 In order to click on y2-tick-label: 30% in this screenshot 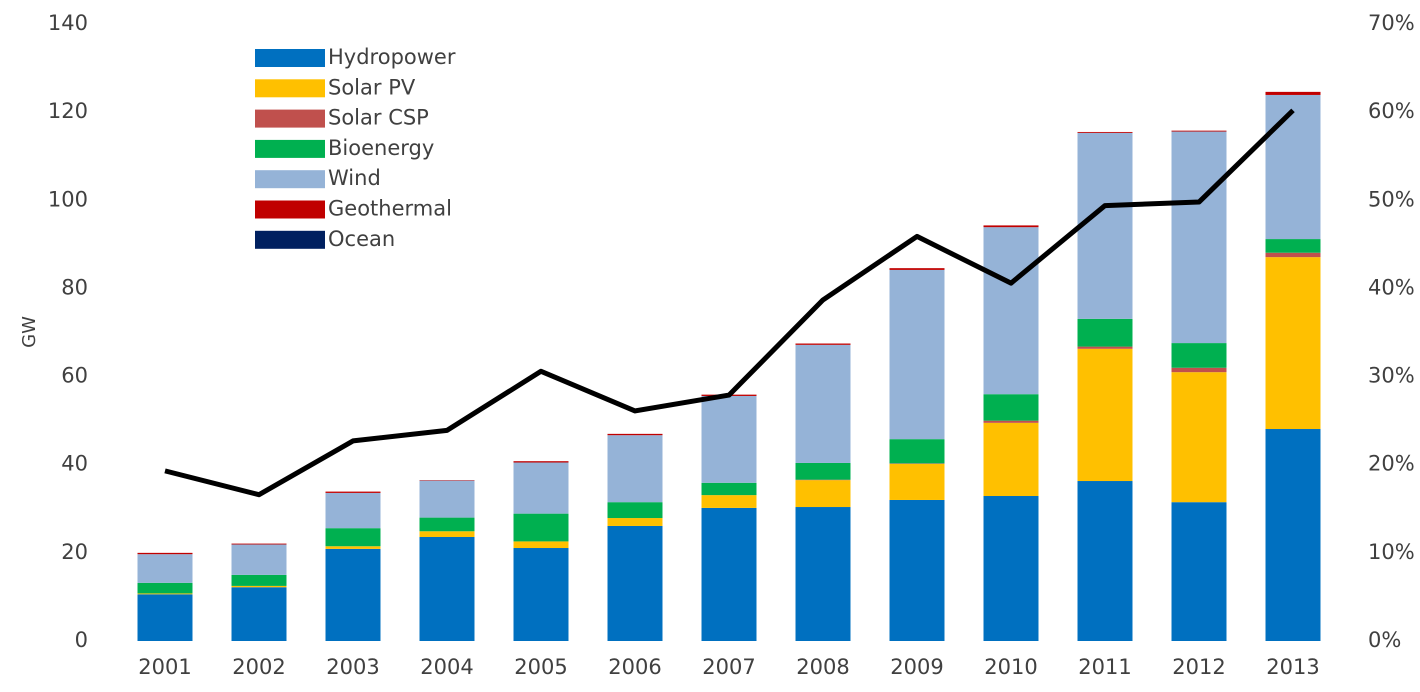, I will do `click(1391, 376)`.